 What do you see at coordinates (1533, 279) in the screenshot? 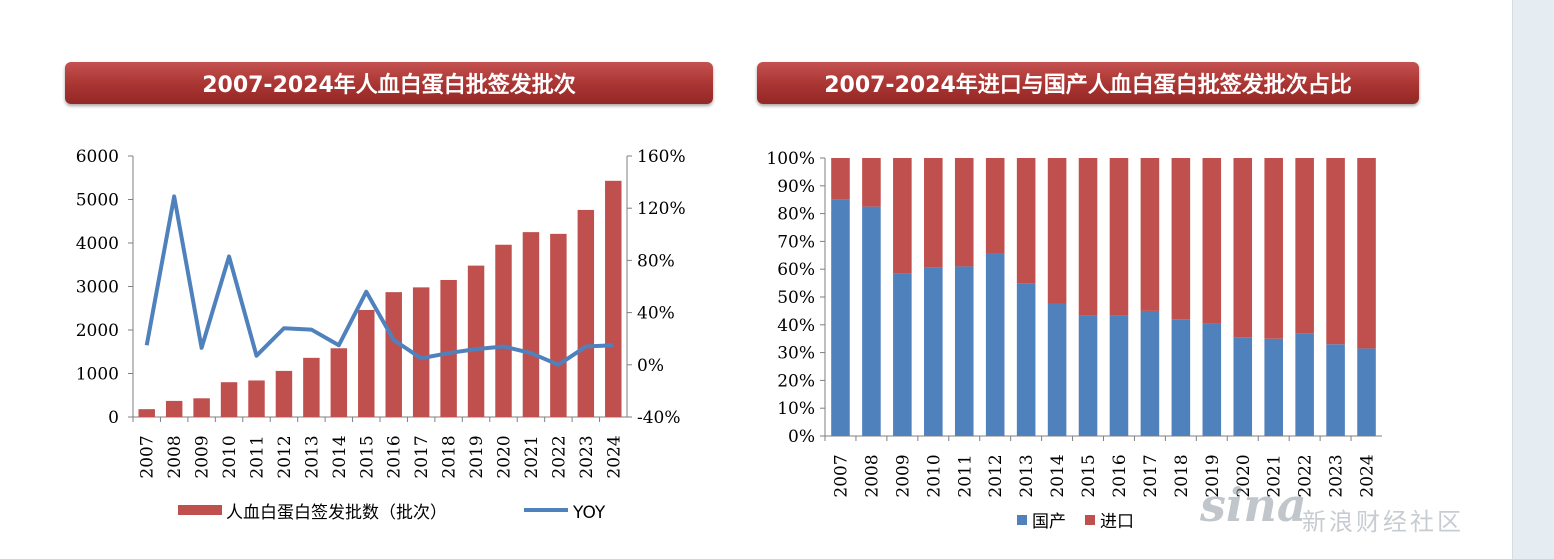
I see `side-strip` at bounding box center [1533, 279].